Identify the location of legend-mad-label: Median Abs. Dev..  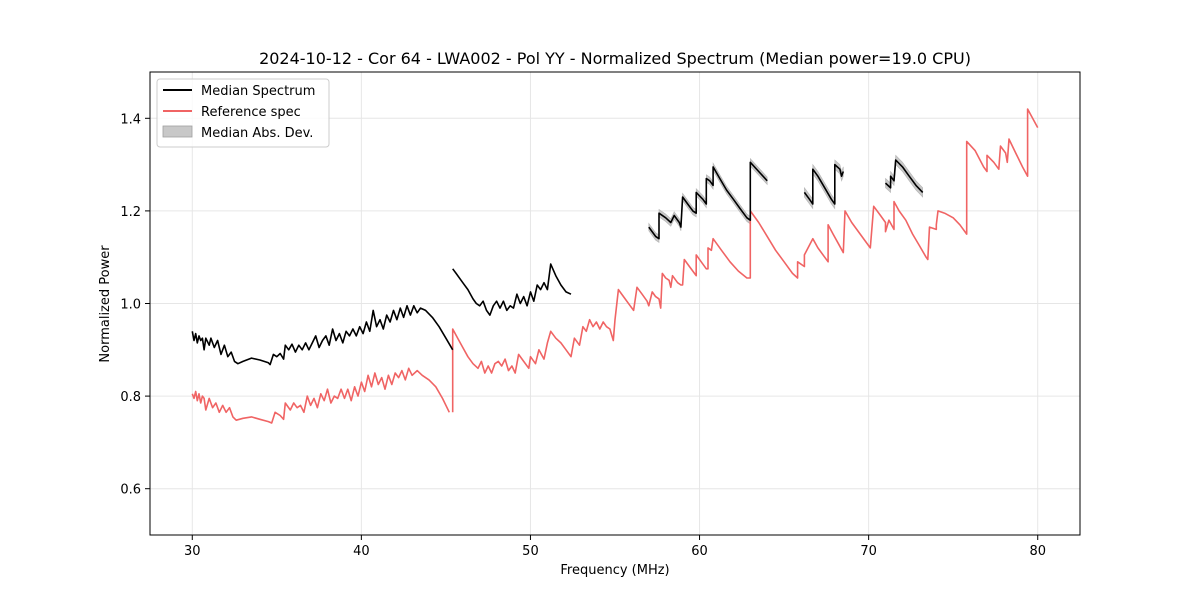
(257, 133).